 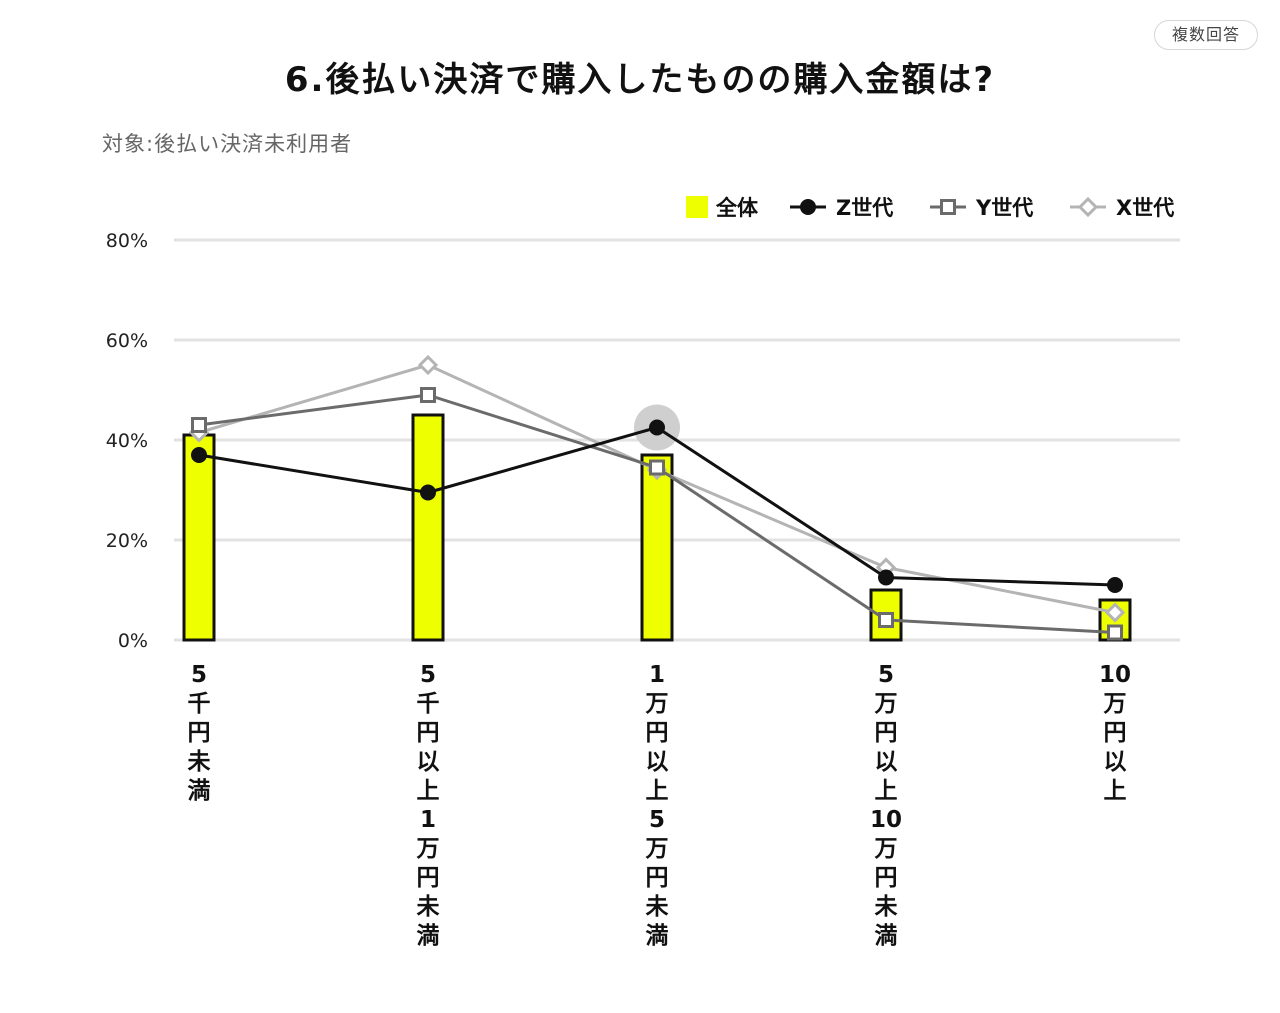 What do you see at coordinates (864, 208) in the screenshot?
I see `legend-label: Z世代` at bounding box center [864, 208].